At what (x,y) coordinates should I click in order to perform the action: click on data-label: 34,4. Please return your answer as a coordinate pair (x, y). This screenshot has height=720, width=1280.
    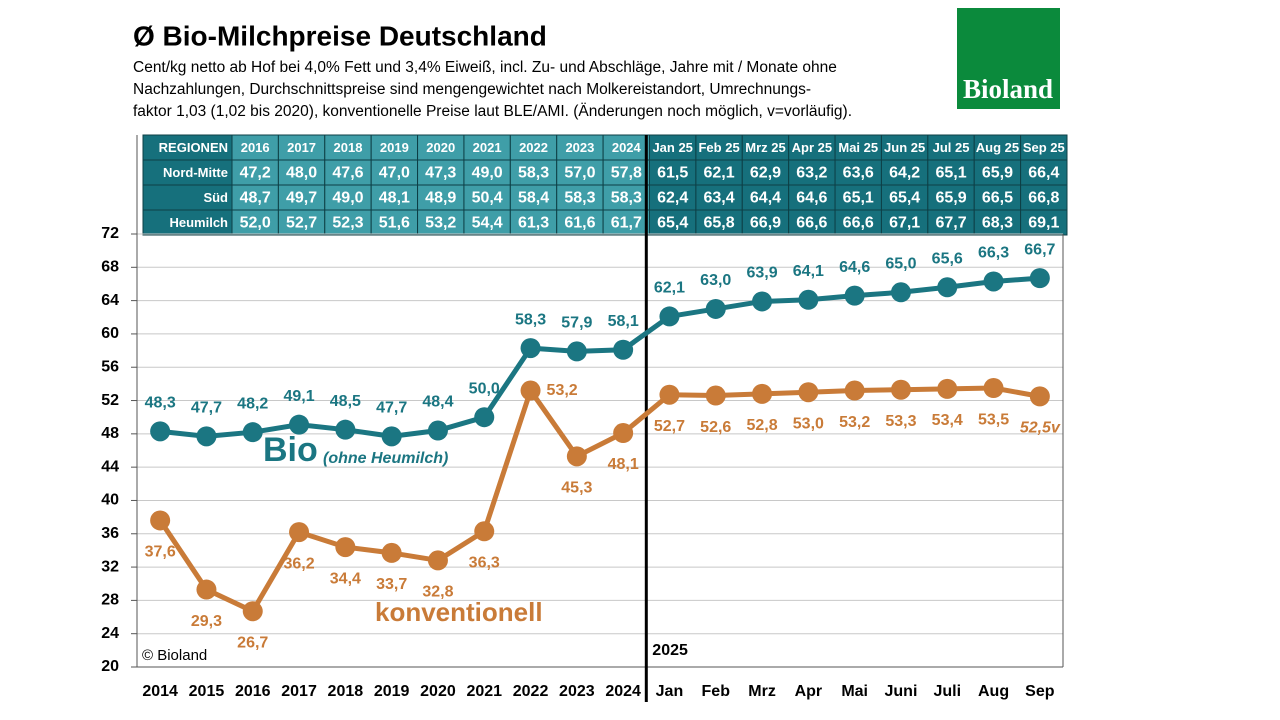
    Looking at the image, I should click on (345, 578).